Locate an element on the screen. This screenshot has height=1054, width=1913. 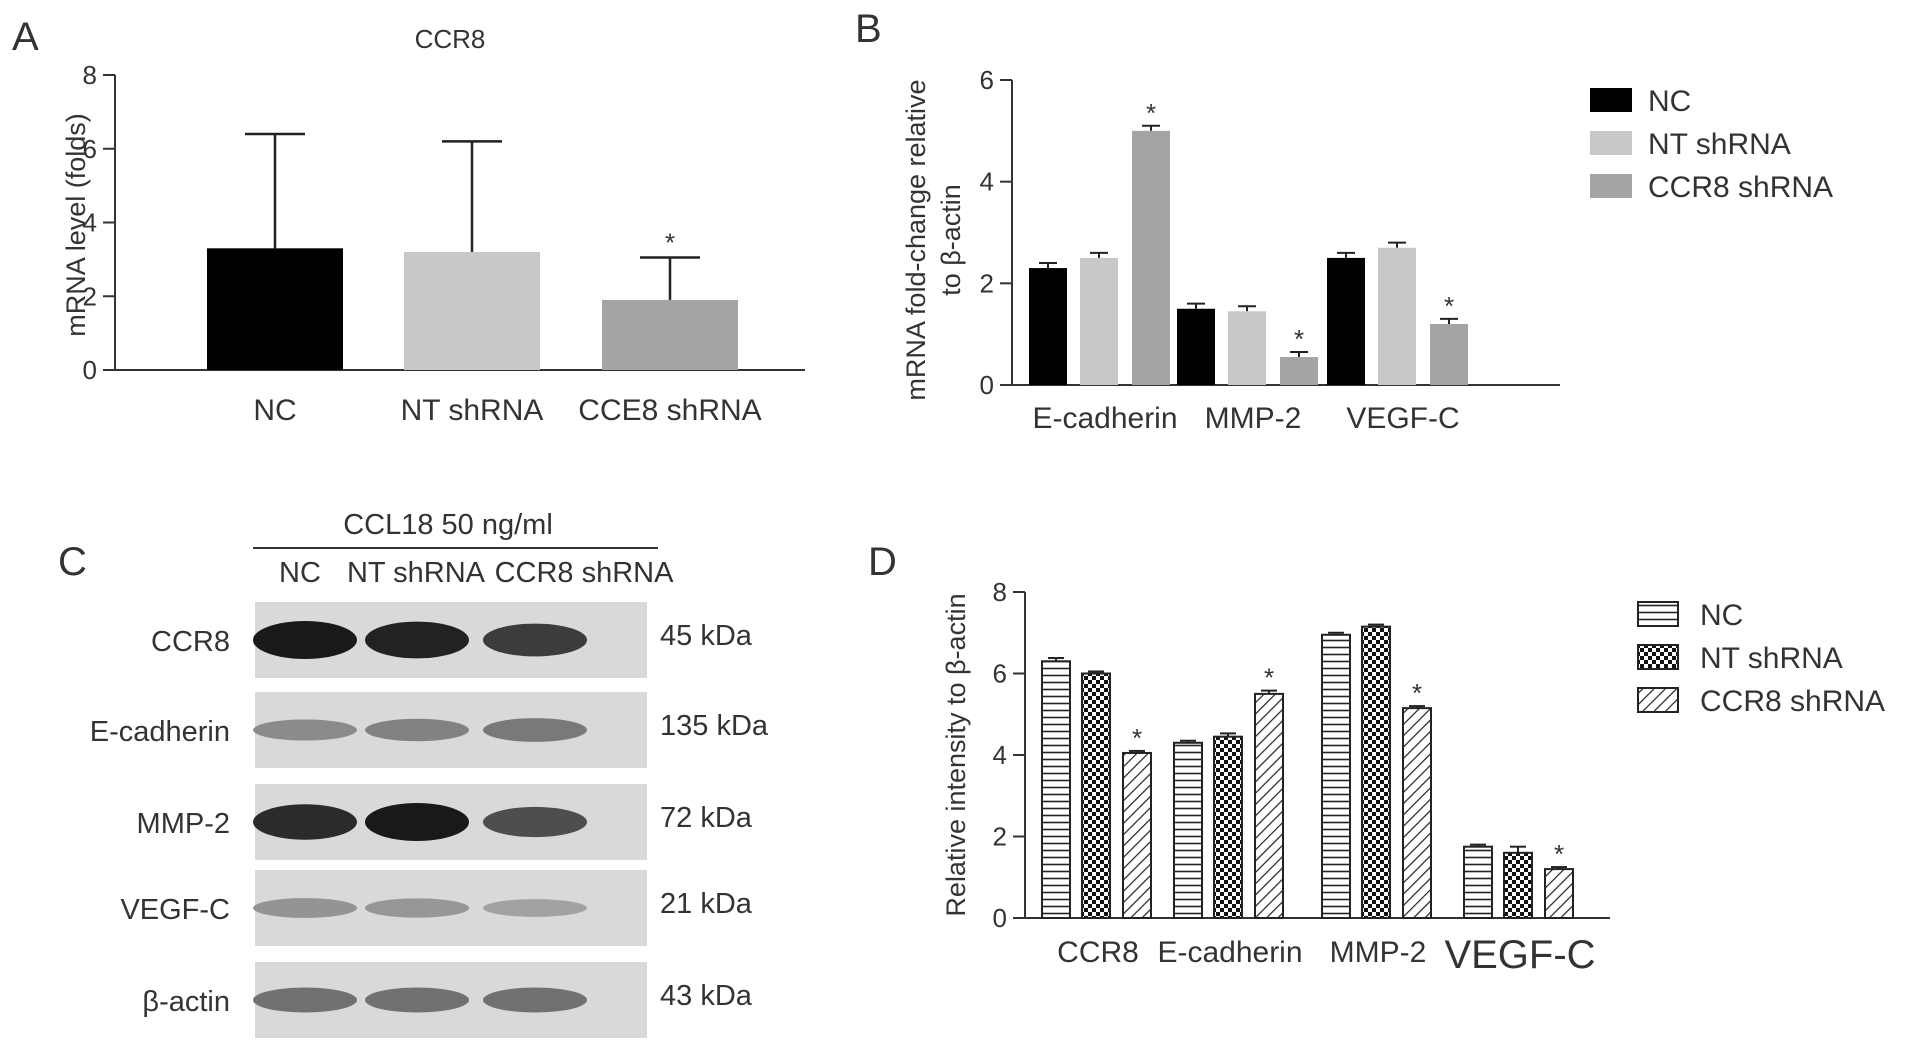
blot-size-label: 45 kDa is located at coordinates (706, 636).